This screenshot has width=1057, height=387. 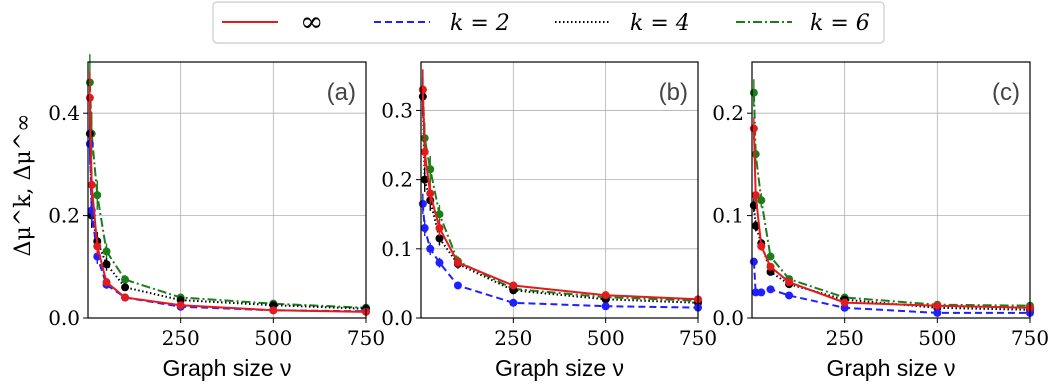 I want to click on panel-label: (c), so click(x=1006, y=92).